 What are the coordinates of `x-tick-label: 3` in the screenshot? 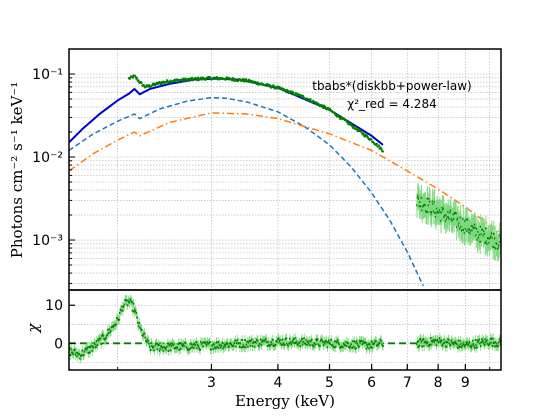 It's located at (211, 383).